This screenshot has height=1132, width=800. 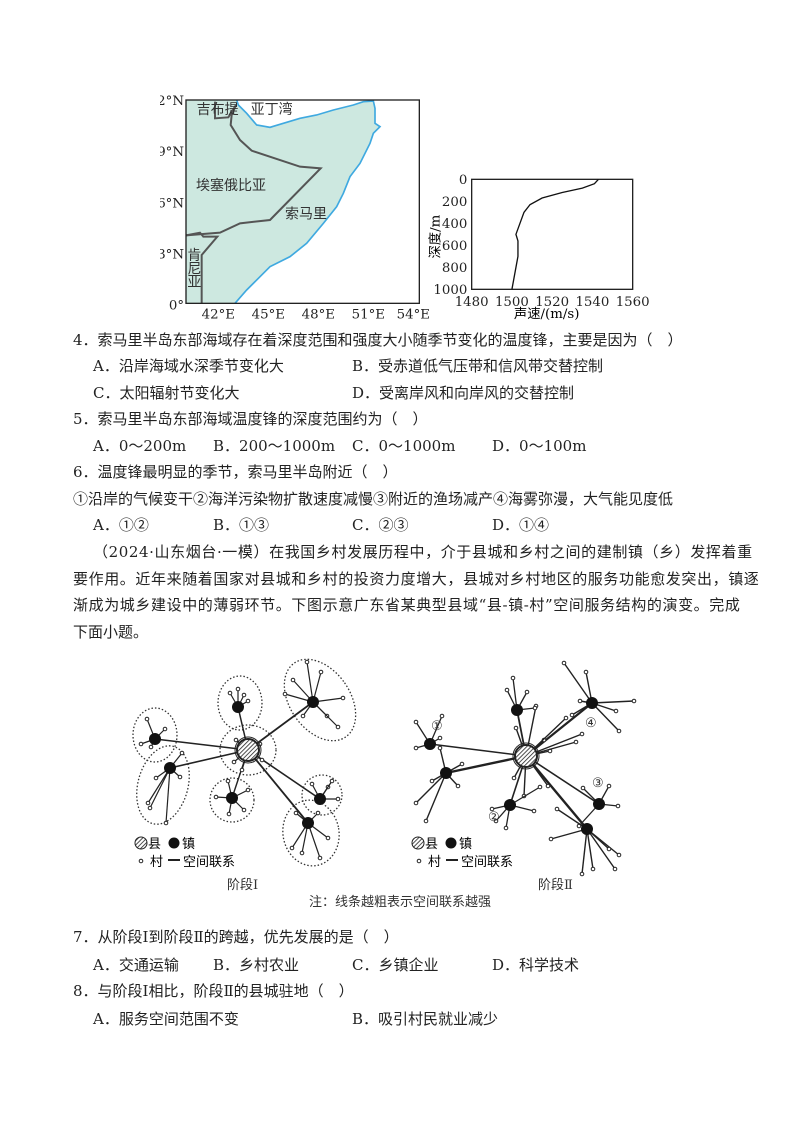 I want to click on x-tick-label: 1540, so click(x=592, y=302).